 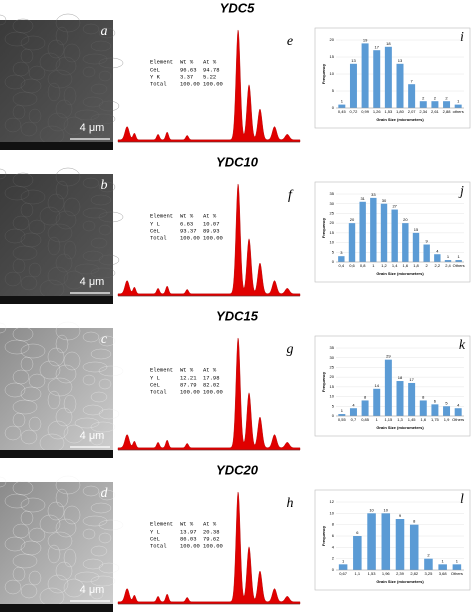 I want to click on table-cell: 3.37, so click(x=186, y=76).